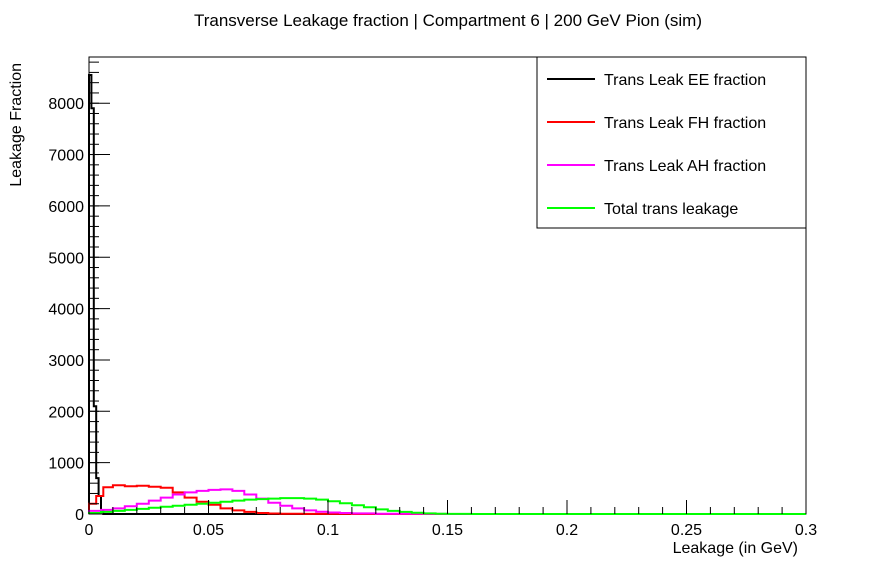  I want to click on legend-label: Trans Leak AH fraction, so click(685, 166).